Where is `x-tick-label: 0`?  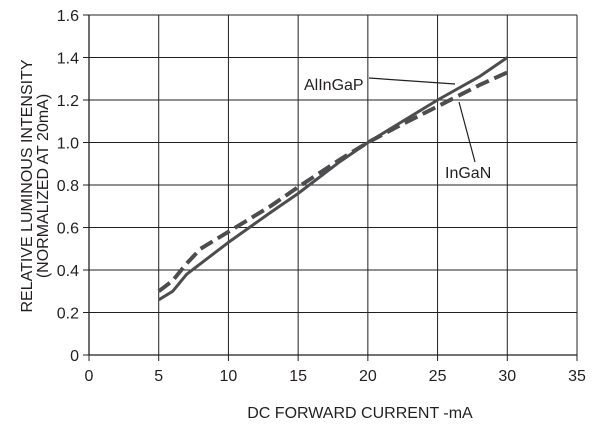 x-tick-label: 0 is located at coordinates (89, 376).